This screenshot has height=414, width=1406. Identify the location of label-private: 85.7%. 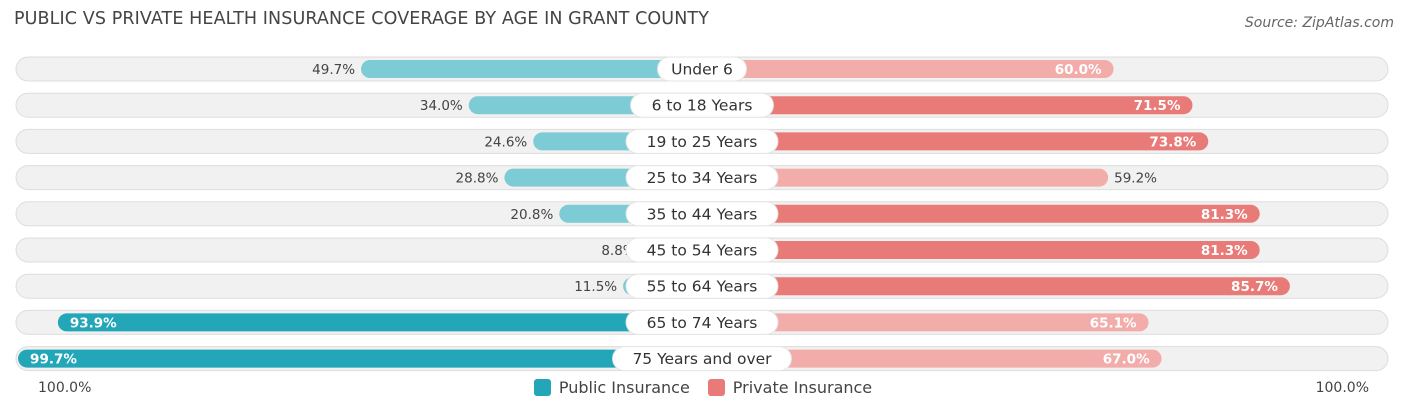
(1254, 287).